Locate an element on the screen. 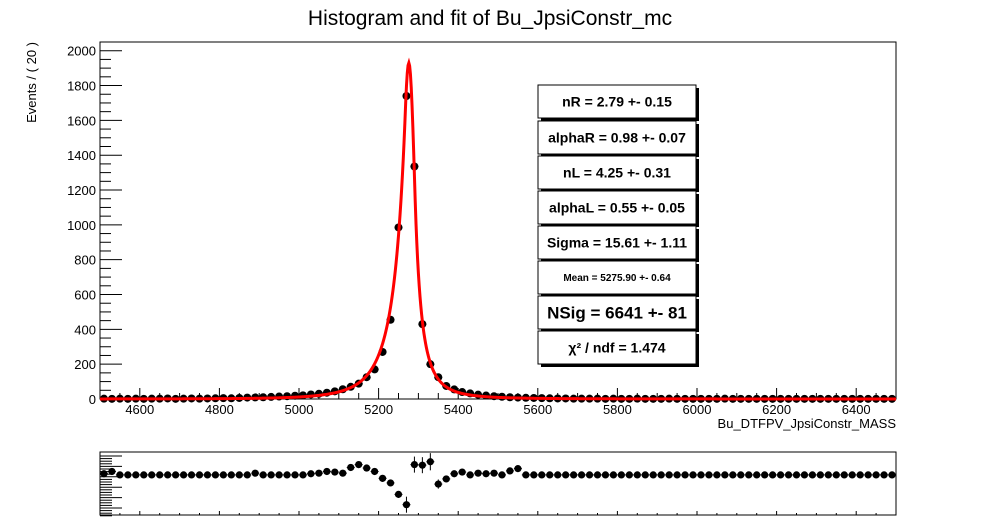 The image size is (996, 522). y-axis-title: Events / ( 20 ) is located at coordinates (31, 82).